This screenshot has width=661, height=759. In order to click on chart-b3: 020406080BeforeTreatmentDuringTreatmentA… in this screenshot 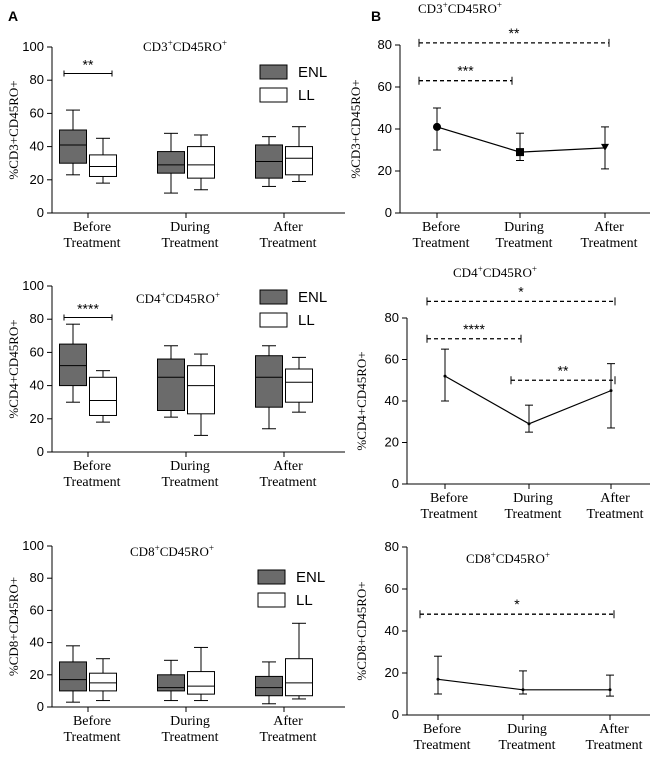, I will do `click(502, 646)`.